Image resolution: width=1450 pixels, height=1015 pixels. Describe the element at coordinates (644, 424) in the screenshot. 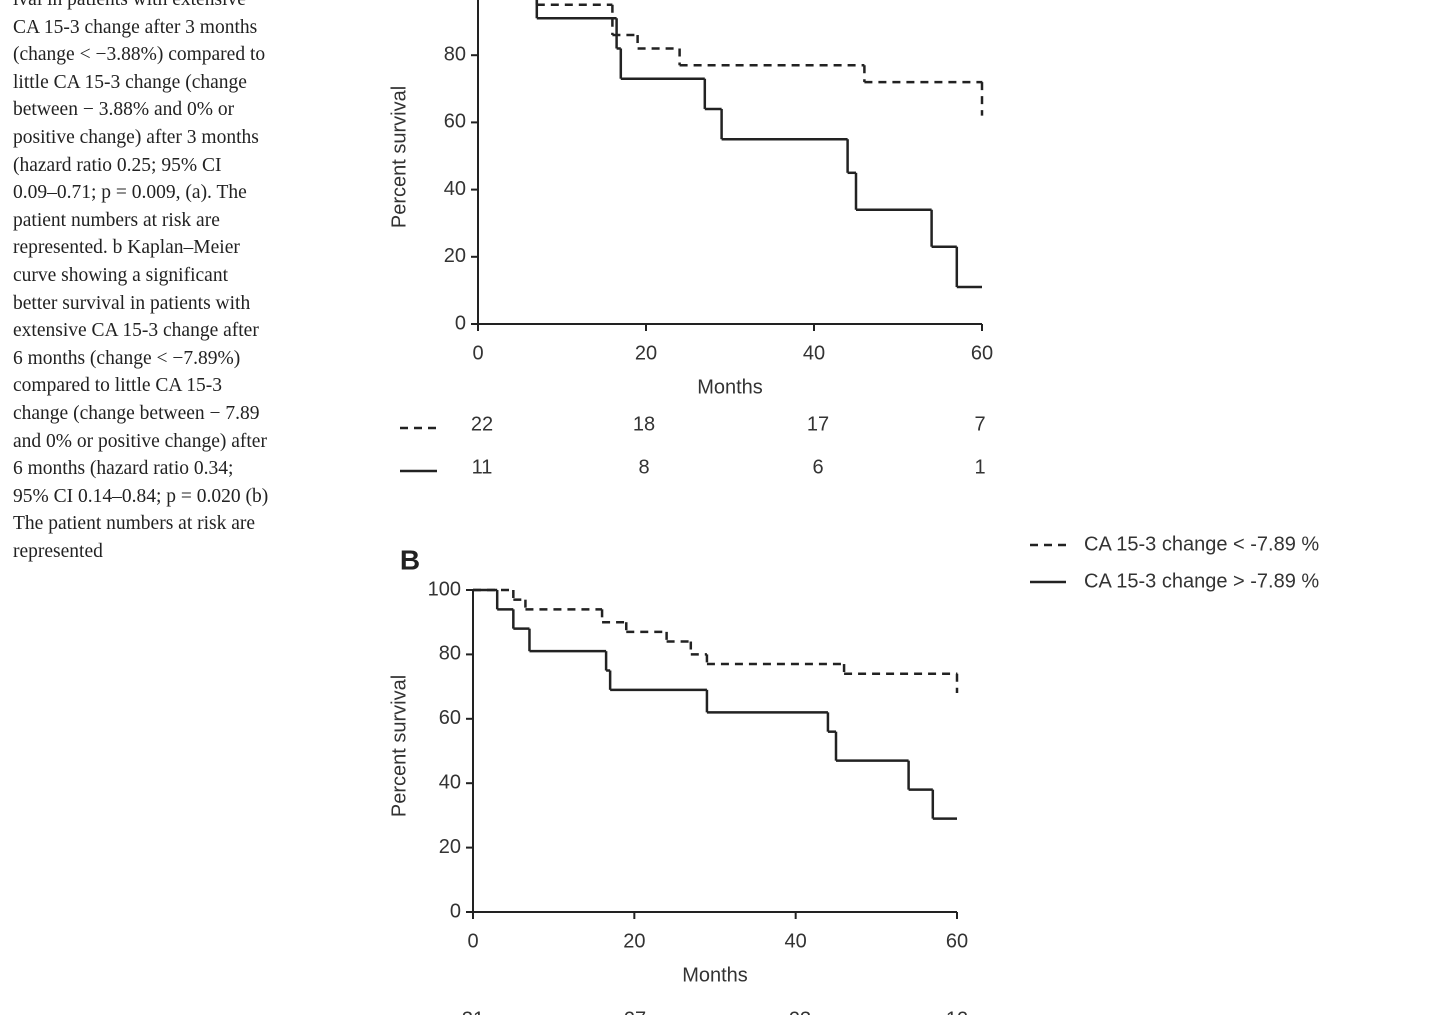

I see `at-risk-count: 18` at that location.